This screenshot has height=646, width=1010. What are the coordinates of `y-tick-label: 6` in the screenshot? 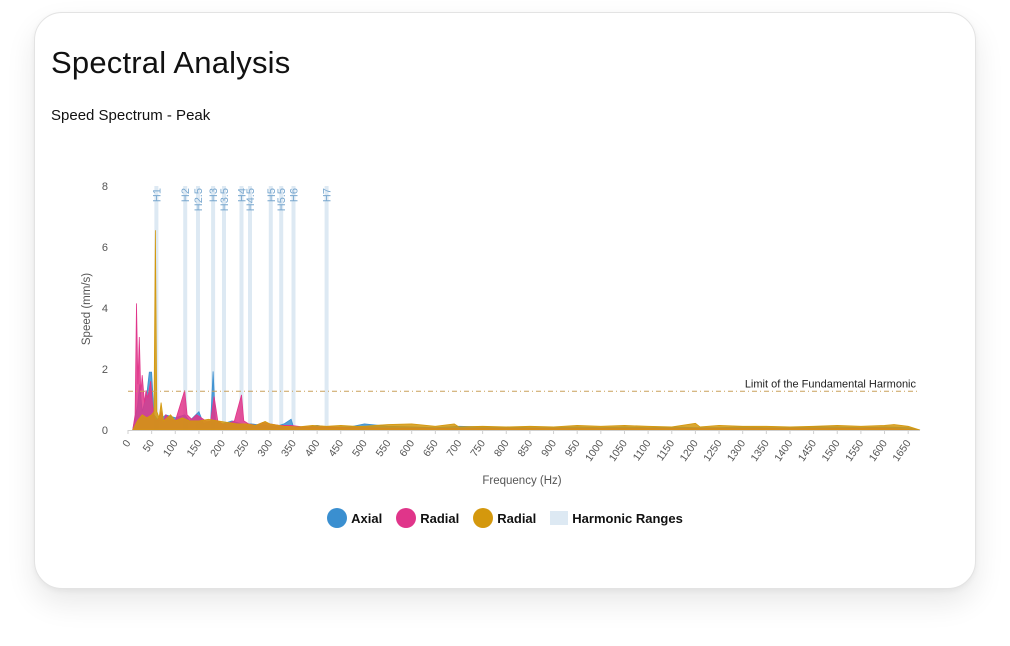 It's located at (105, 248).